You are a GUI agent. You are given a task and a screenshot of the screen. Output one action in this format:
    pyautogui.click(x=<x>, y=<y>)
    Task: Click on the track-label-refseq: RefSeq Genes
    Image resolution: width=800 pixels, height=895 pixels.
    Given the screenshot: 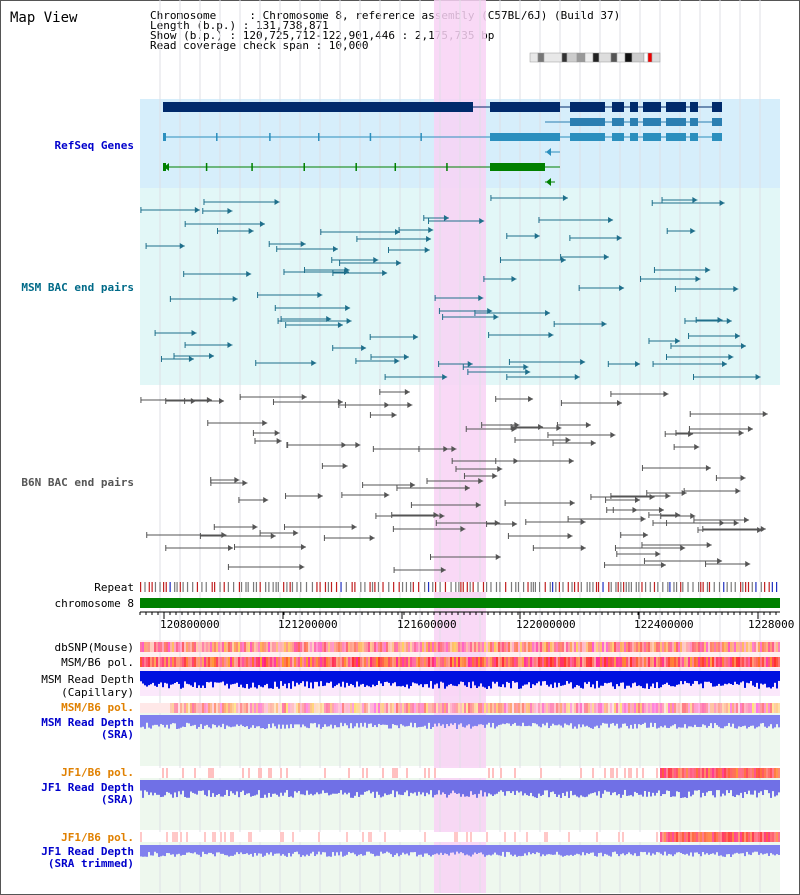 What is the action you would take?
    pyautogui.click(x=94, y=145)
    